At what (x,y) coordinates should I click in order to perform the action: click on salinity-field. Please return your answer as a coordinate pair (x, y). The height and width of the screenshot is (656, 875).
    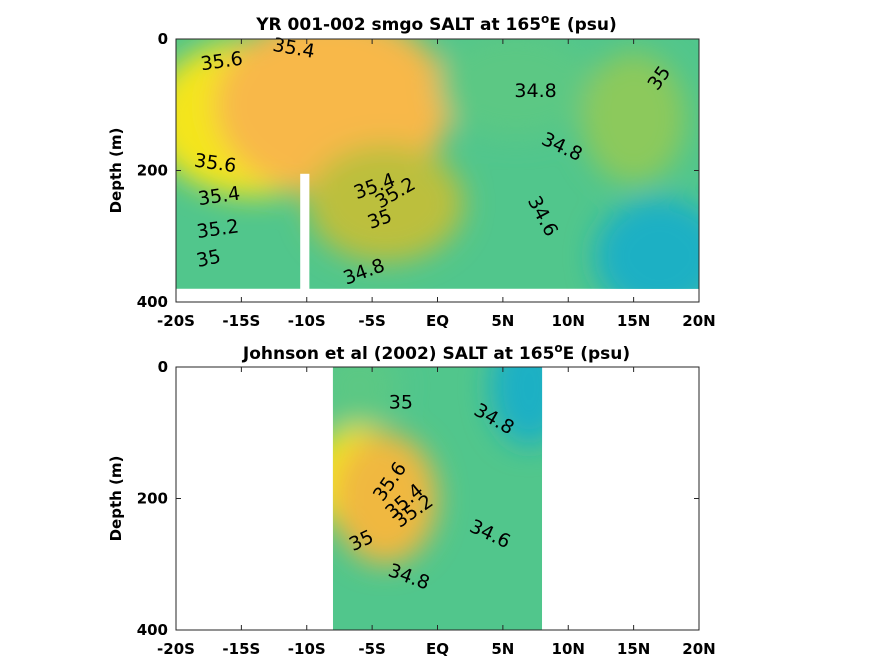
    Looking at the image, I should click on (437, 498).